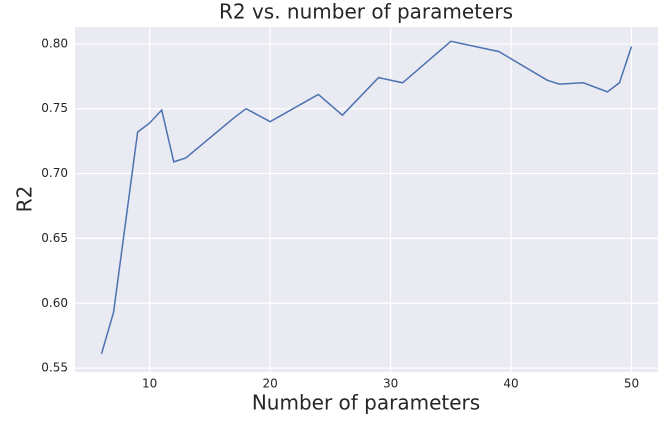 This screenshot has height=421, width=672. Describe the element at coordinates (54, 173) in the screenshot. I see `y-tick-label: 0.70` at that location.